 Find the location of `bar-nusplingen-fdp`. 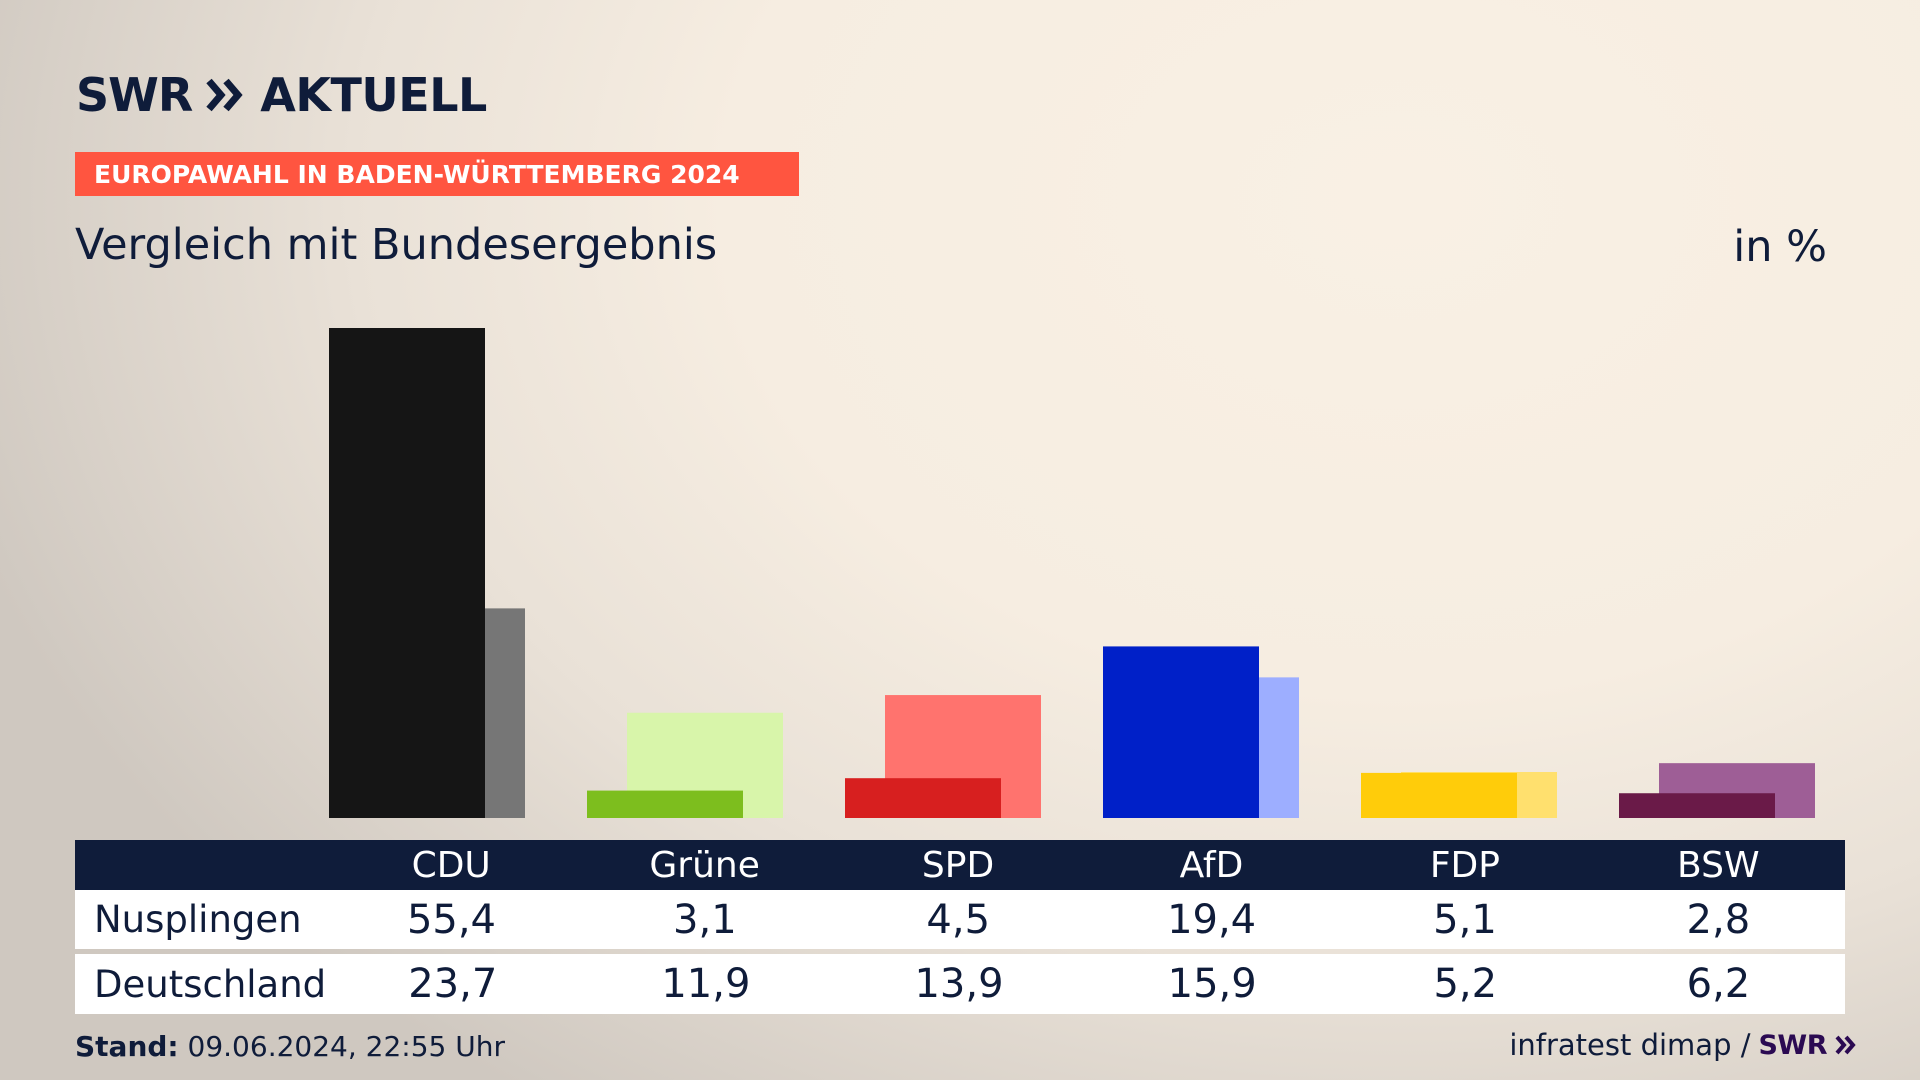

bar-nusplingen-fdp is located at coordinates (1439, 795).